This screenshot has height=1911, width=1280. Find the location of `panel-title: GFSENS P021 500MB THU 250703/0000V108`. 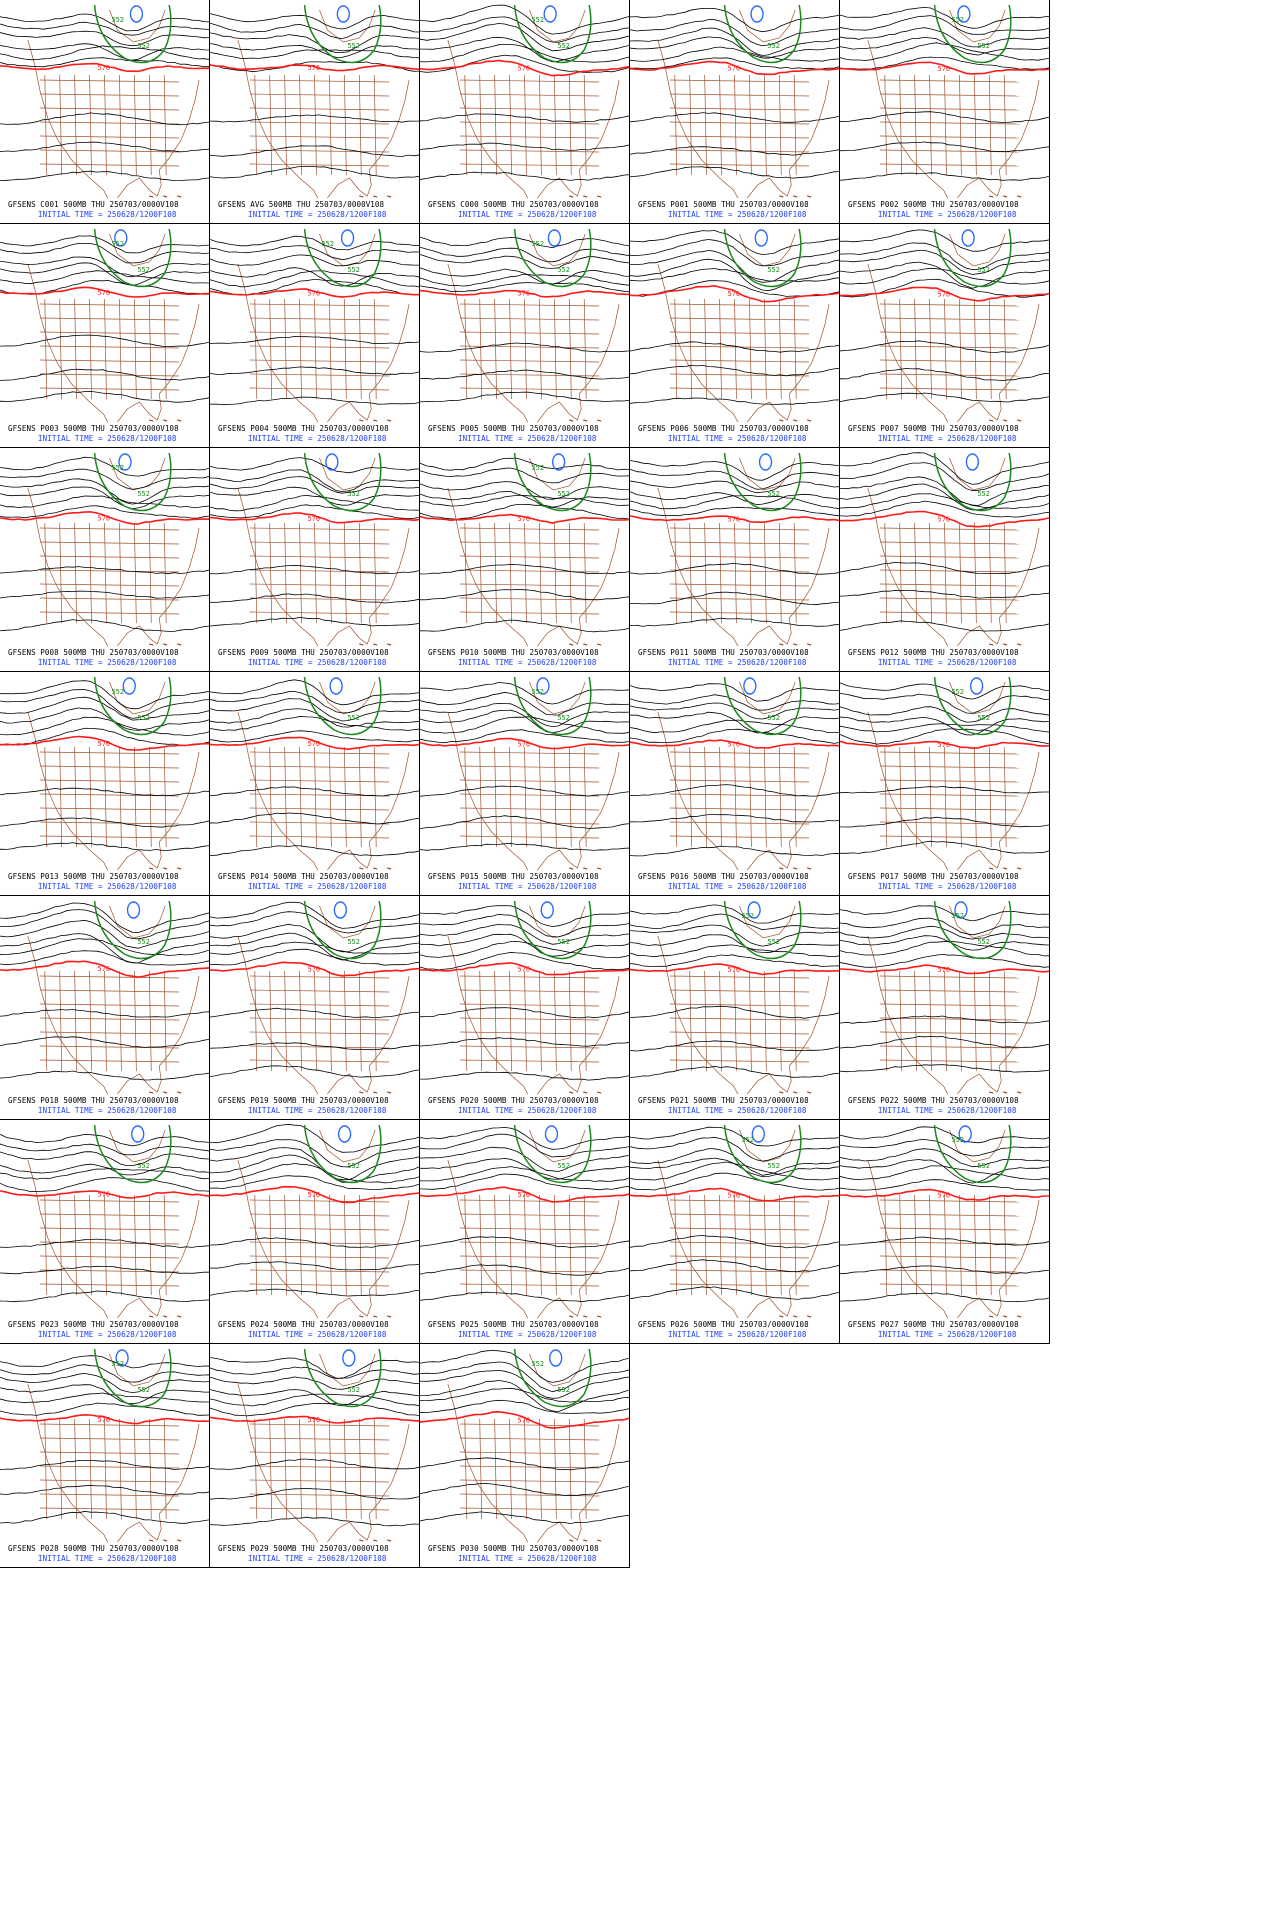

panel-title: GFSENS P021 500MB THU 250703/0000V108 is located at coordinates (723, 1100).